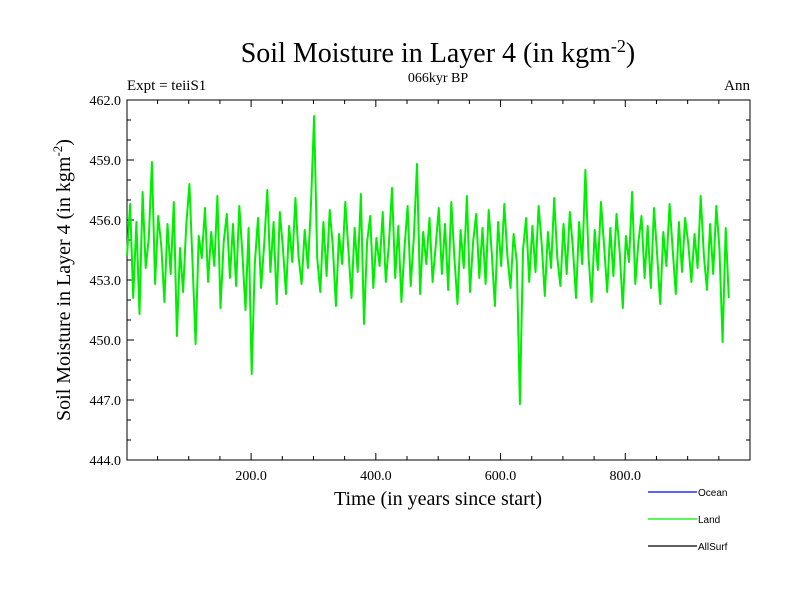 The width and height of the screenshot is (800, 600). Describe the element at coordinates (106, 221) in the screenshot. I see `y-tick-label: 456.0` at that location.